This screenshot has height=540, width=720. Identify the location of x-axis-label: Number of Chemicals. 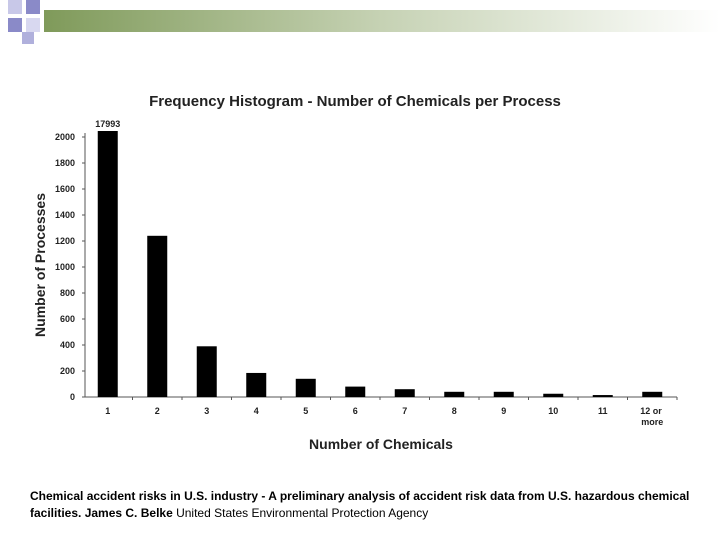
(381, 444).